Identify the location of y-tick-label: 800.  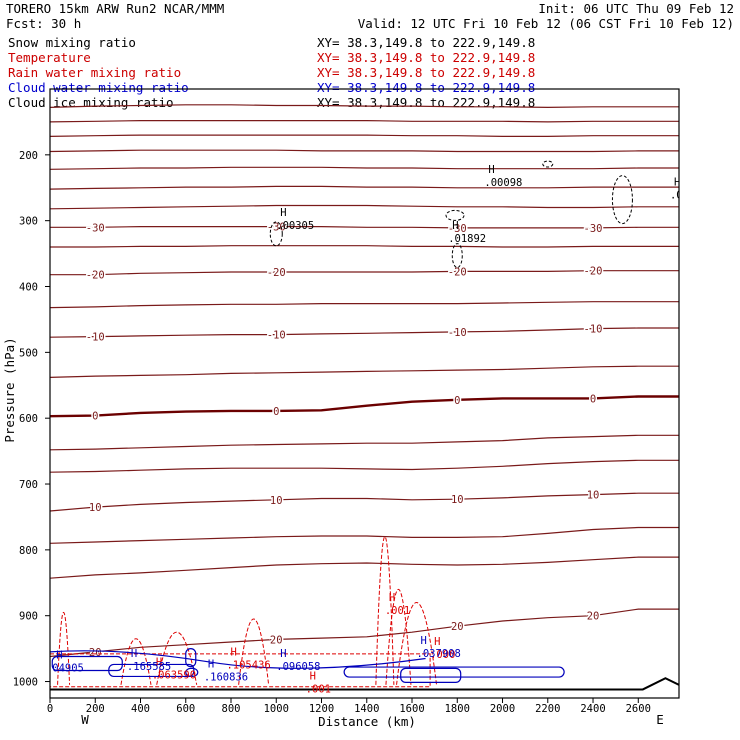
(28, 551).